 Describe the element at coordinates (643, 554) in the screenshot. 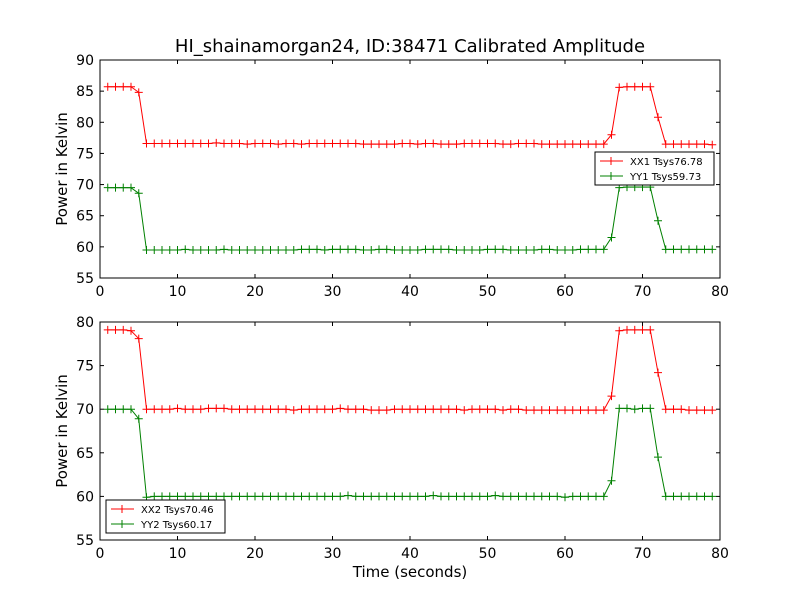

I see `plot2-x-tick-label: 70` at that location.